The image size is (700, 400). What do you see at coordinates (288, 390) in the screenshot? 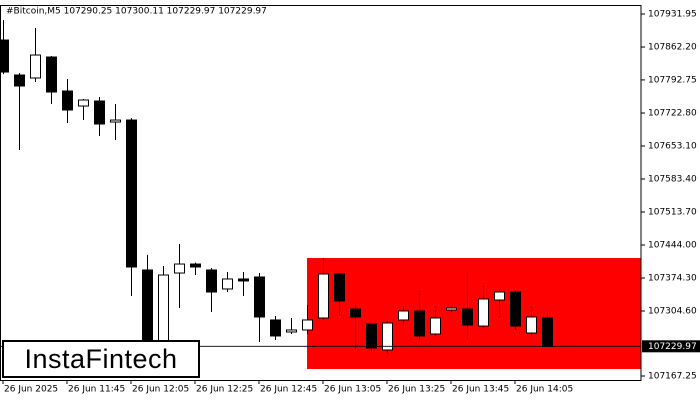
I see `x-tick-label: 26 Jun 12:45` at bounding box center [288, 390].